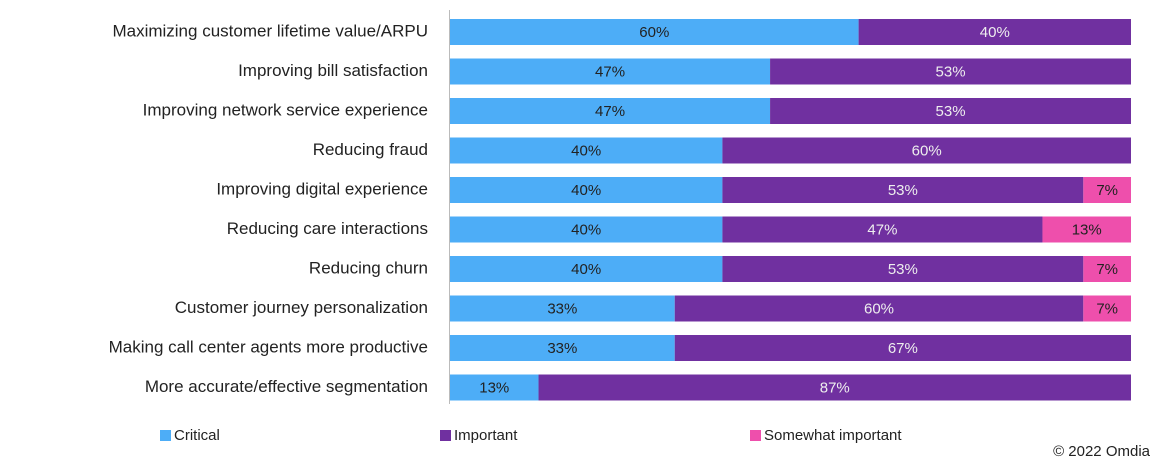 The width and height of the screenshot is (1157, 462). I want to click on legend-label: Important, so click(486, 435).